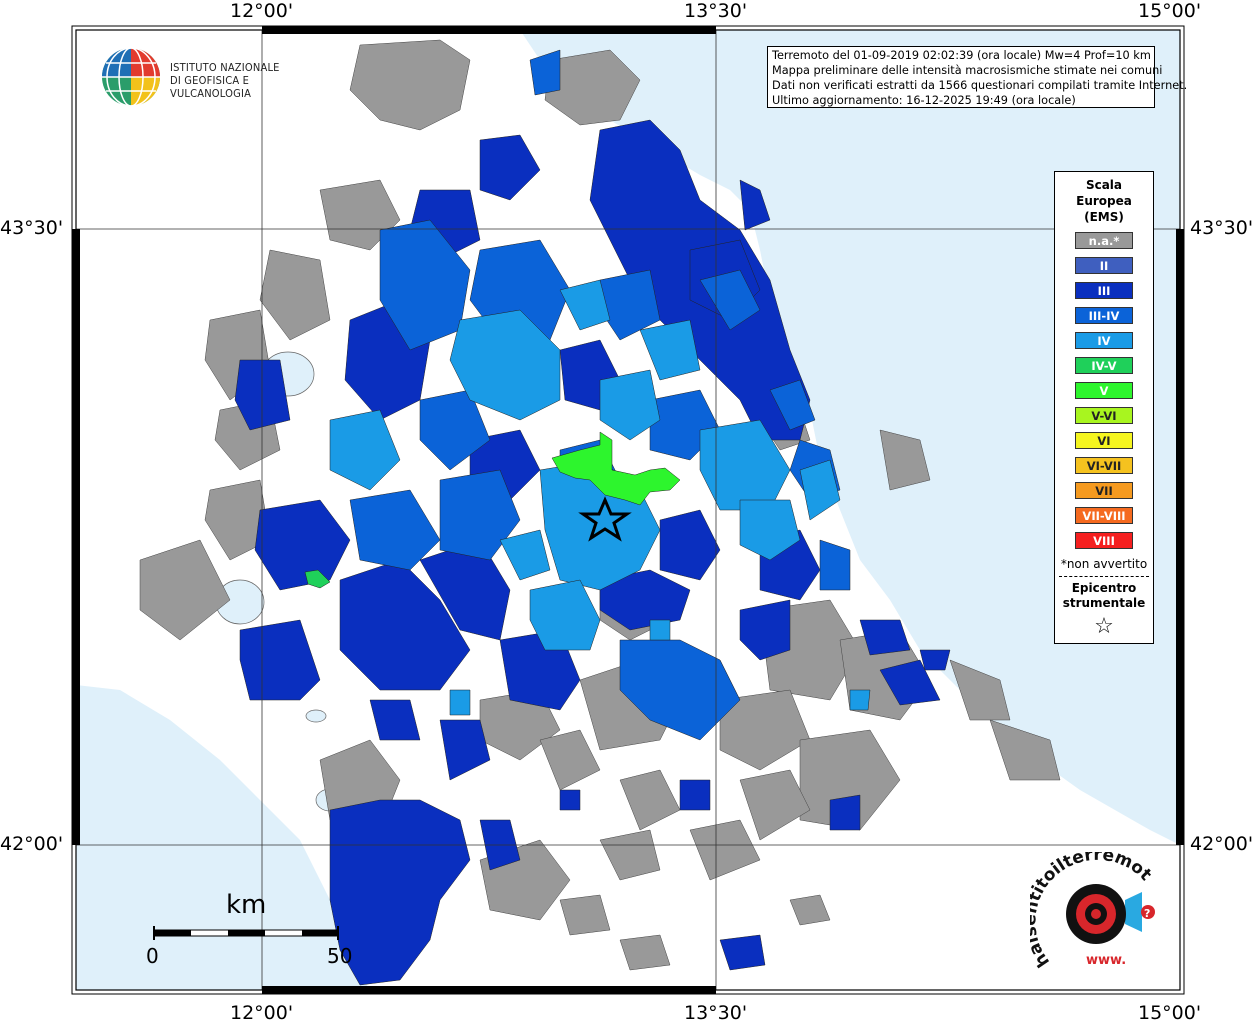 The image size is (1256, 1024). What do you see at coordinates (1104, 290) in the screenshot?
I see `legend-swatch-2: III` at bounding box center [1104, 290].